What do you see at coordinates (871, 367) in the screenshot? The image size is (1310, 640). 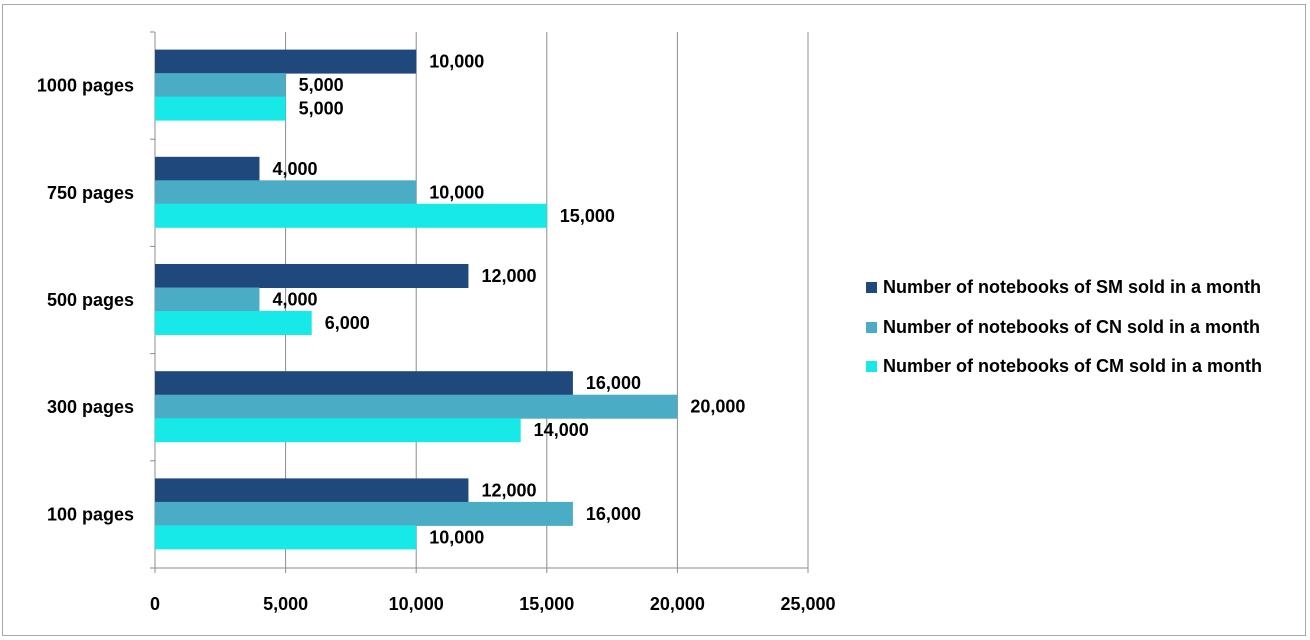 I see `legend-swatch-cm` at bounding box center [871, 367].